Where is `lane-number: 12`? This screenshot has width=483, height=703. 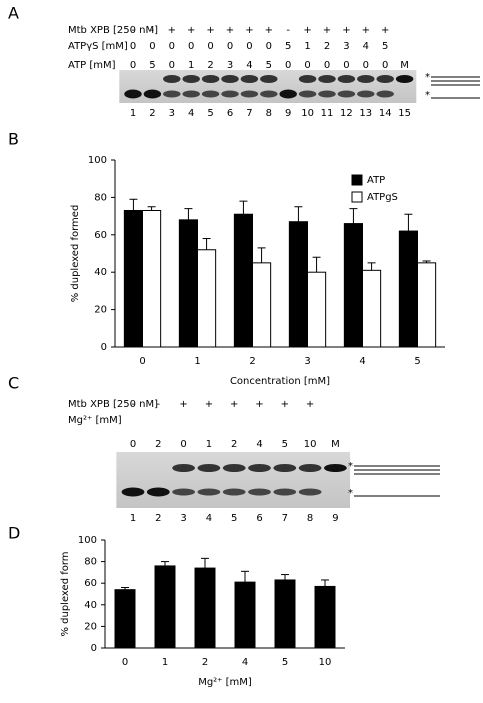
lane-number: 12 is located at coordinates (346, 113).